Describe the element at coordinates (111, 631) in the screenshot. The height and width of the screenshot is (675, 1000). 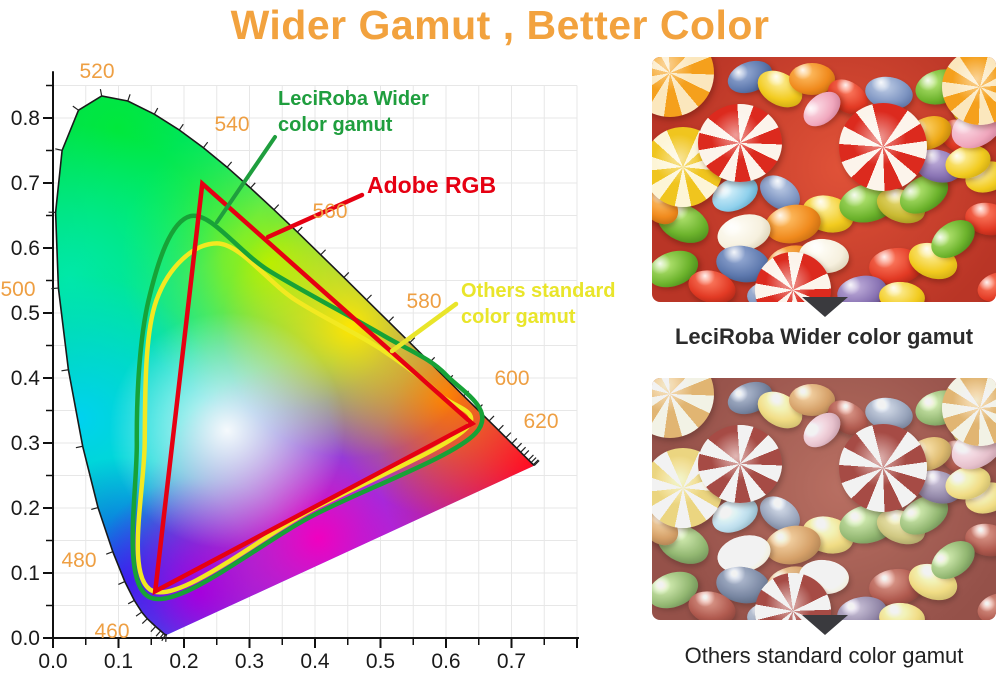
I see `svg-text: 460` at that location.